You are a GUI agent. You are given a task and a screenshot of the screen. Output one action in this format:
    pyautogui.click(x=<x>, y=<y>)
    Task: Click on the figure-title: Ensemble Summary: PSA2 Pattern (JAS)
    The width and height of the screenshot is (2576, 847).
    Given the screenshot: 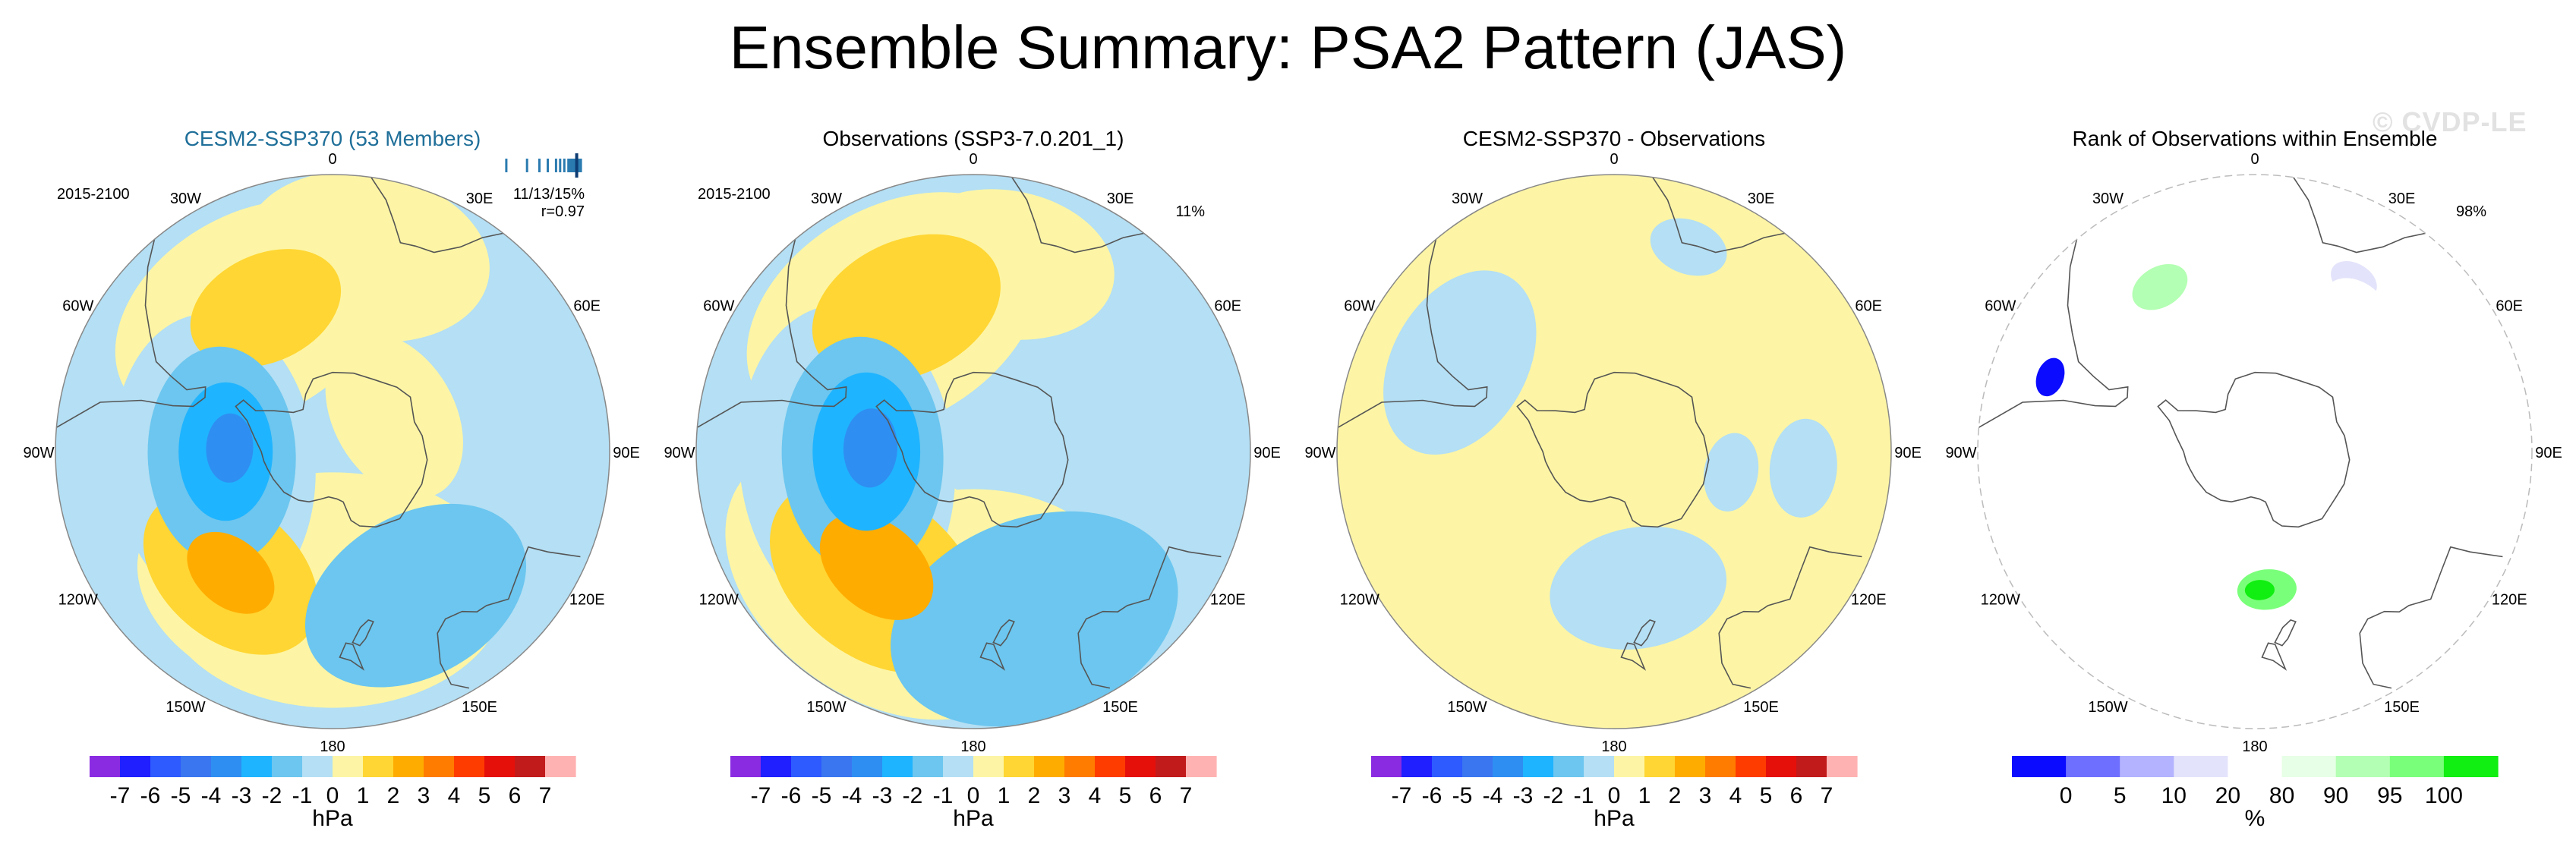 What is the action you would take?
    pyautogui.click(x=1288, y=47)
    